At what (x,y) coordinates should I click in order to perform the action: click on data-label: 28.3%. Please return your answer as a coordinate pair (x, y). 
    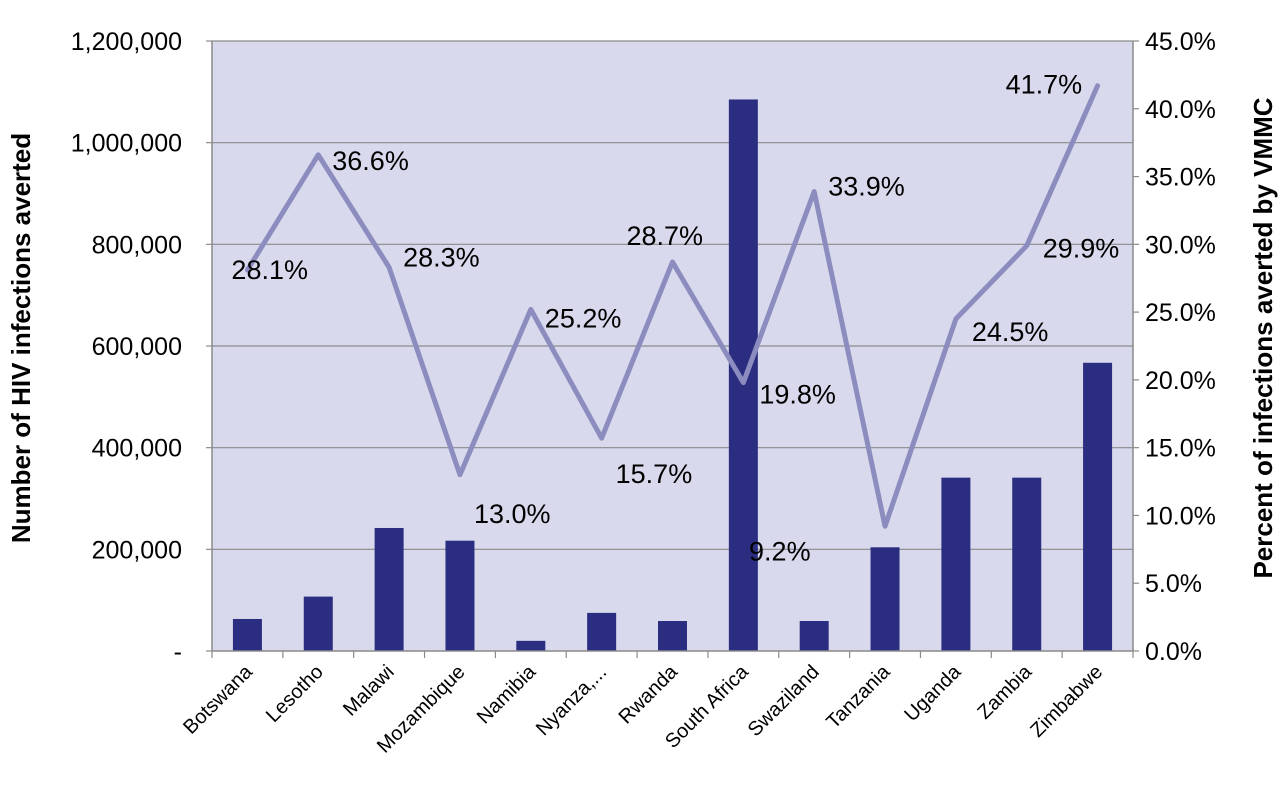
    Looking at the image, I should click on (441, 257).